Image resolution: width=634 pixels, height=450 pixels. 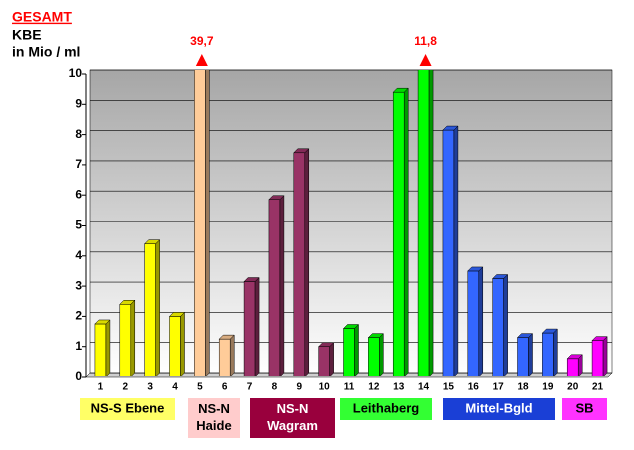 What do you see at coordinates (399, 387) in the screenshot?
I see `x-tick-label: 13` at bounding box center [399, 387].